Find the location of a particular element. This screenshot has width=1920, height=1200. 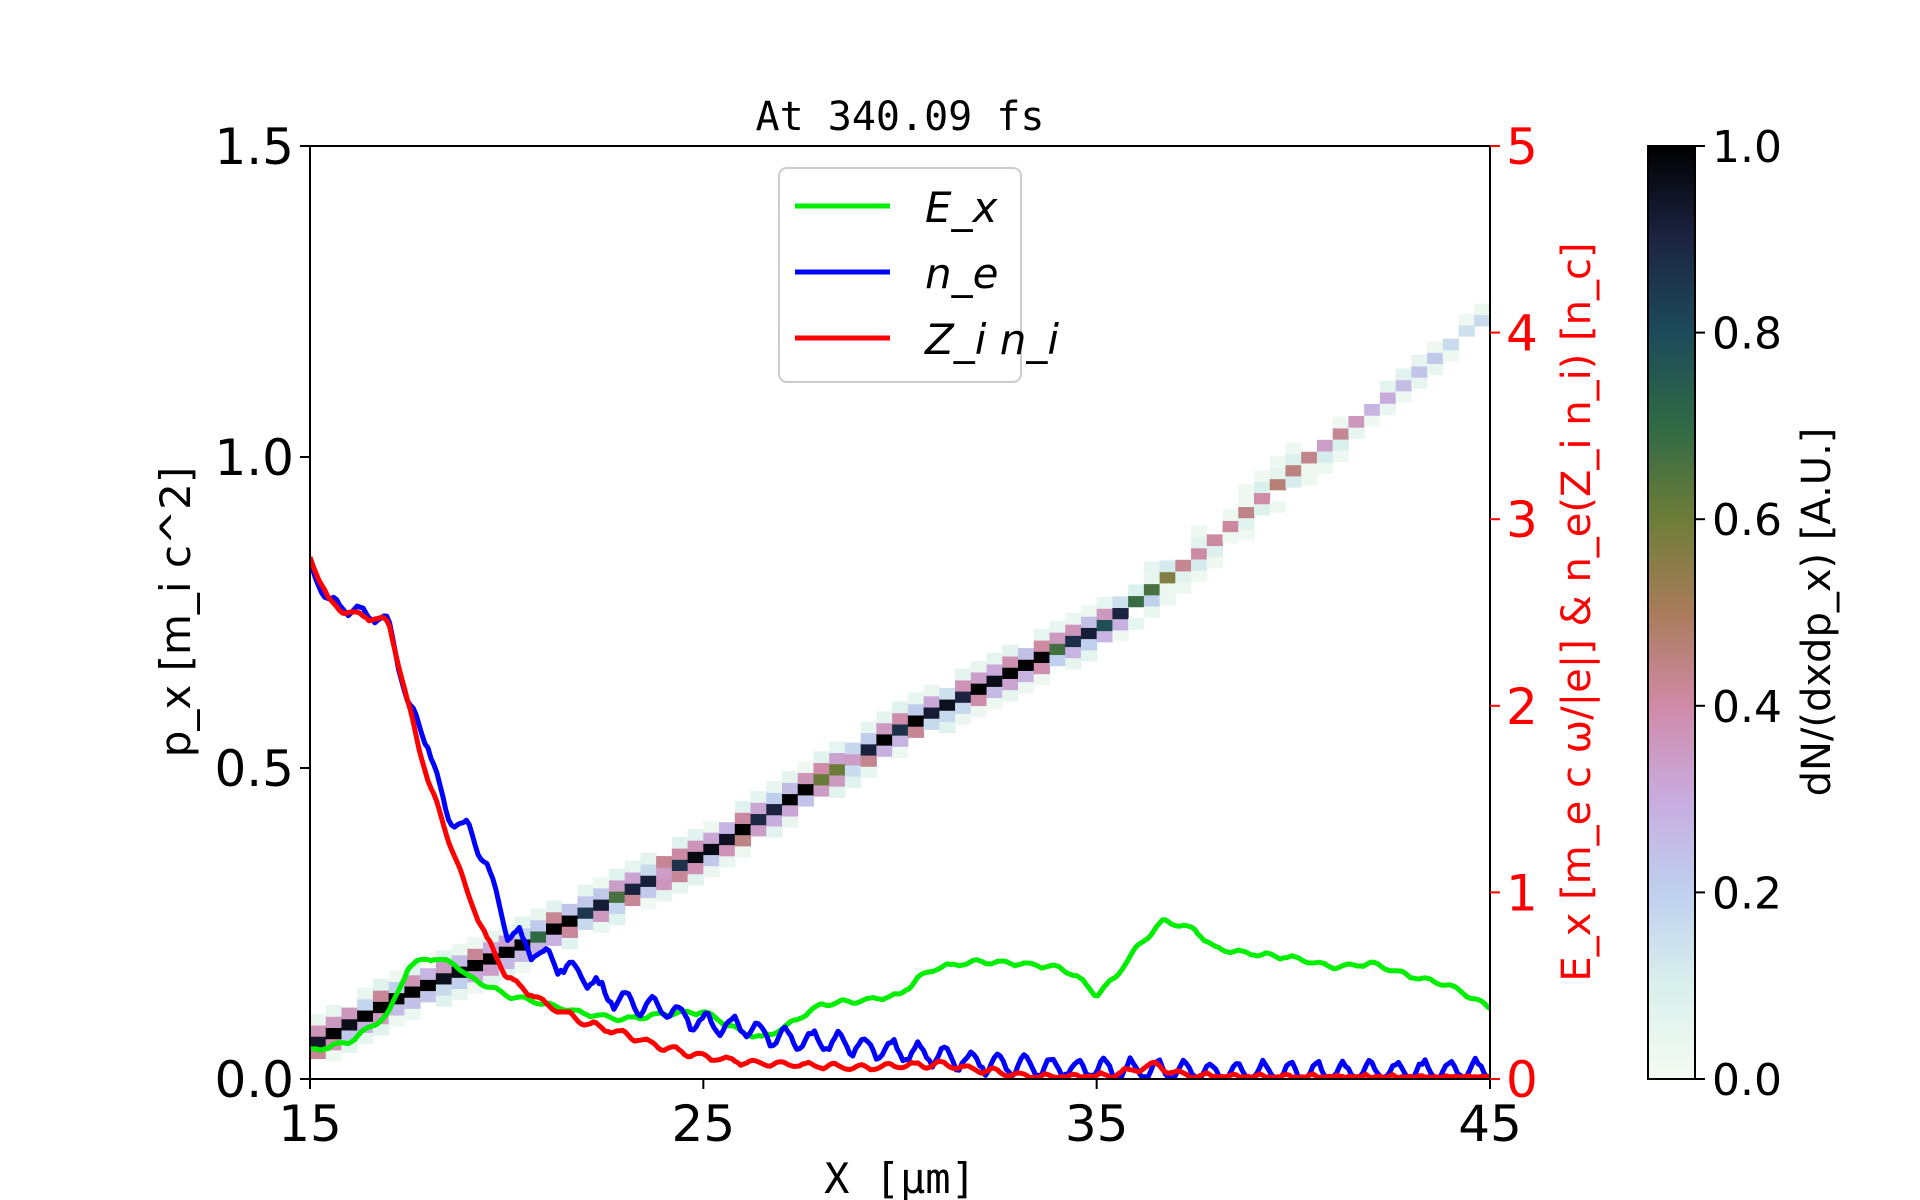

left-y-axis-label: p_x [m_i c^2] is located at coordinates (175, 612).